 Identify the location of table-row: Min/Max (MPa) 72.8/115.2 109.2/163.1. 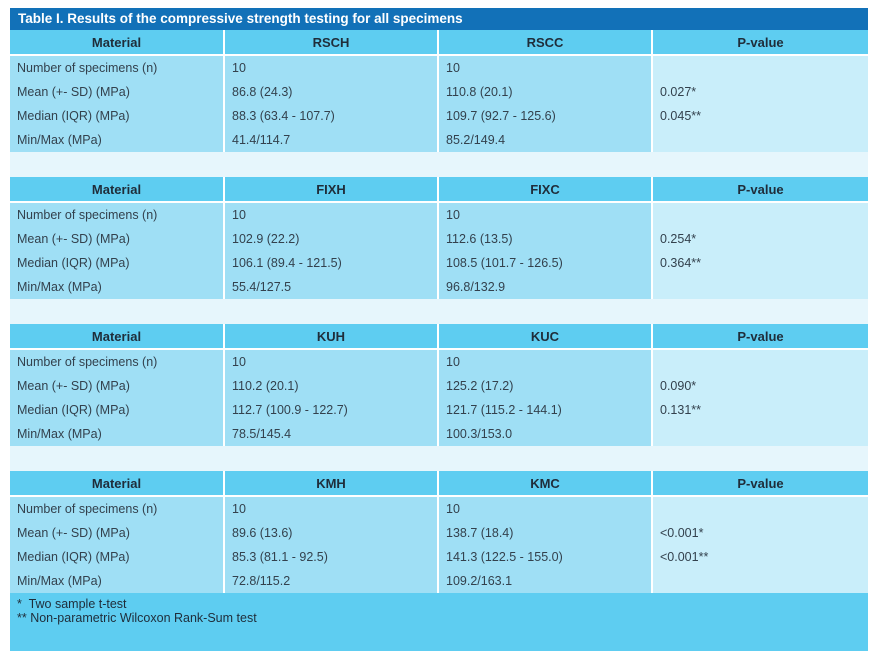
(439, 581).